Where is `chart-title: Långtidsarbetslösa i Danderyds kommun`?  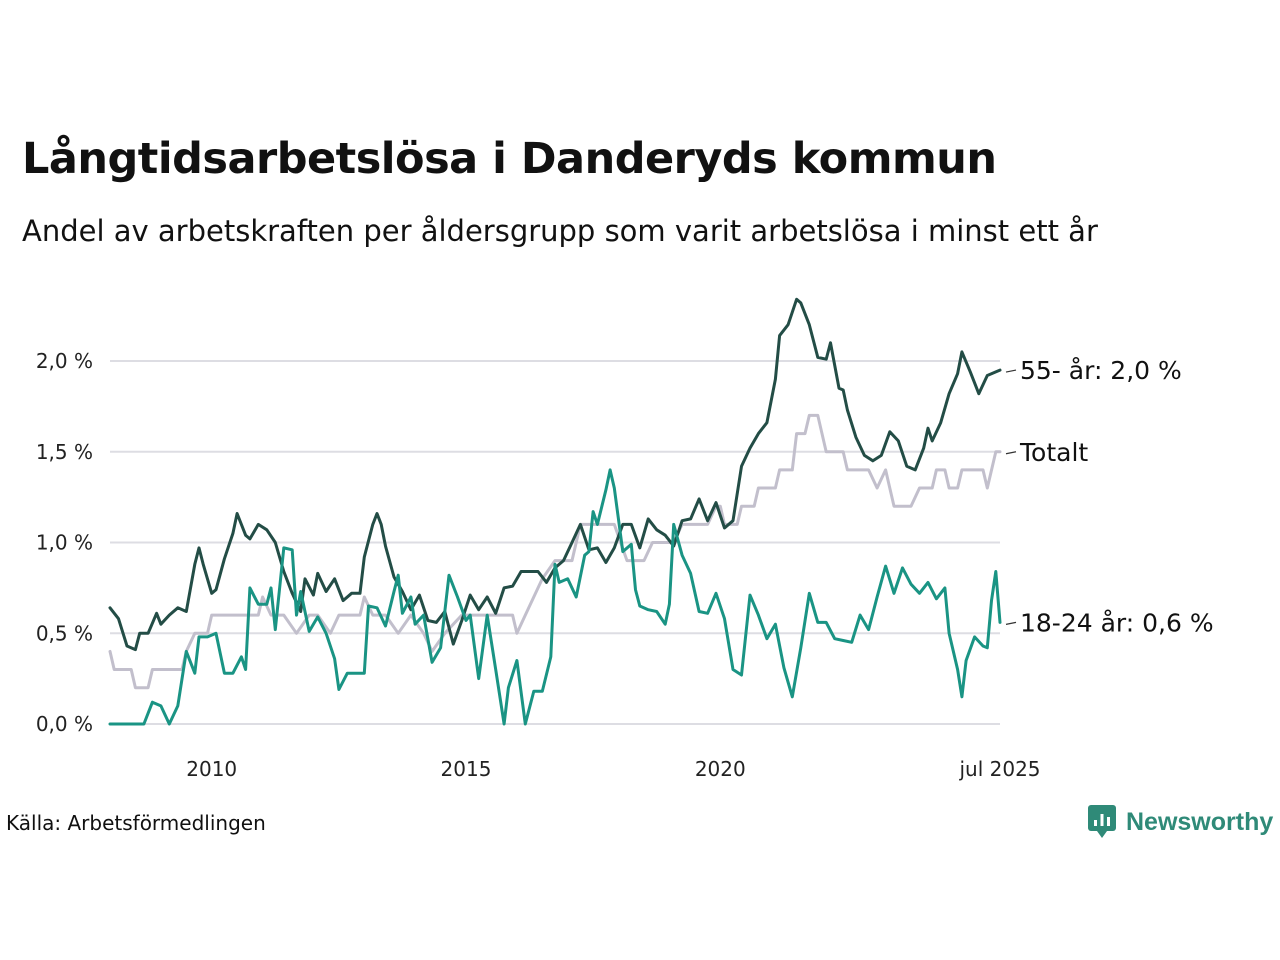 chart-title: Långtidsarbetslösa i Danderyds kommun is located at coordinates (509, 159).